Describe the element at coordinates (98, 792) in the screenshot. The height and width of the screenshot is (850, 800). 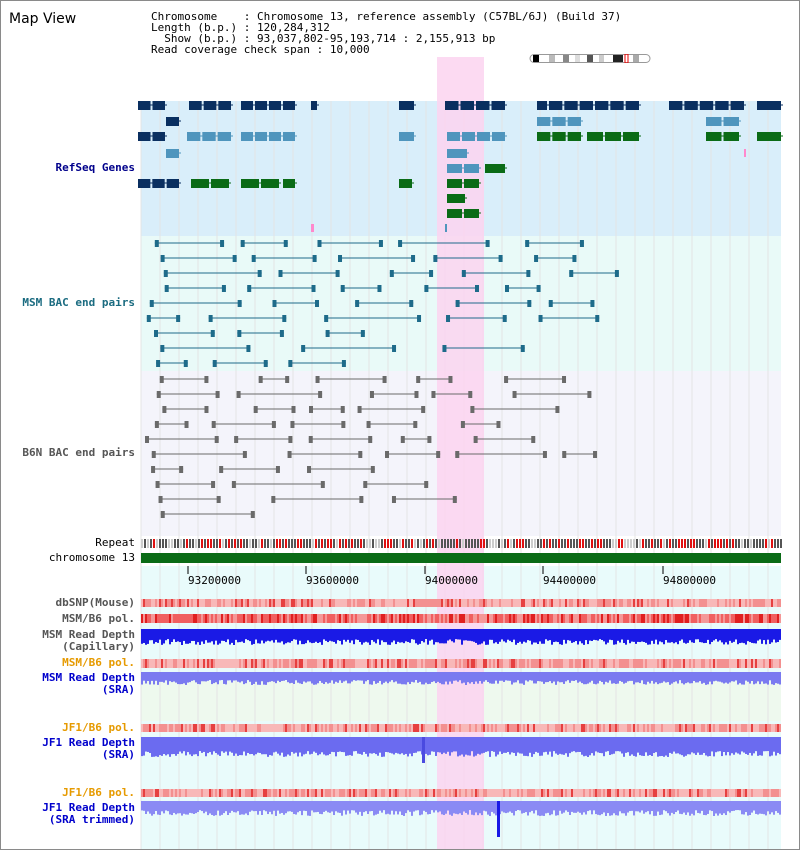
I see `track-label-jf1-b6-pol-2-text: JF1/B6 pol.` at that location.